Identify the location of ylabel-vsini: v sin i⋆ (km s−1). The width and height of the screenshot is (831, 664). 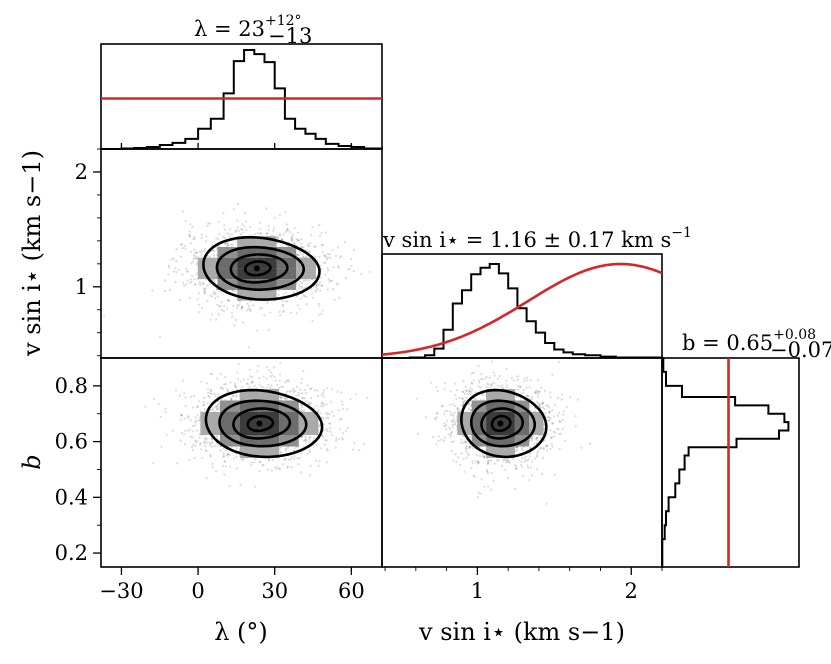
(32, 253).